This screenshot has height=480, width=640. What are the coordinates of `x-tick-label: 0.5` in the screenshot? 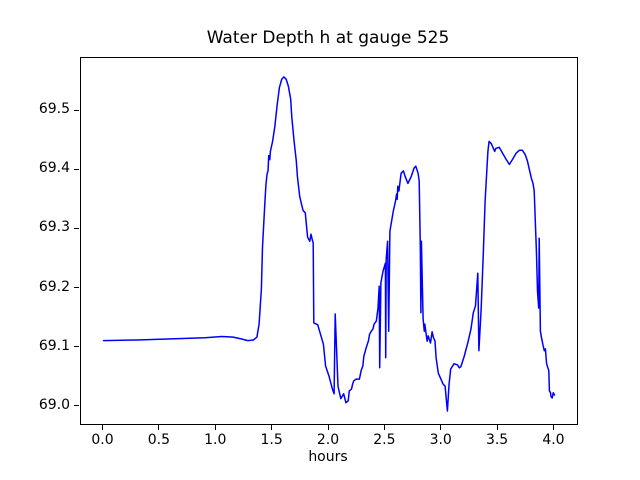 It's located at (159, 440).